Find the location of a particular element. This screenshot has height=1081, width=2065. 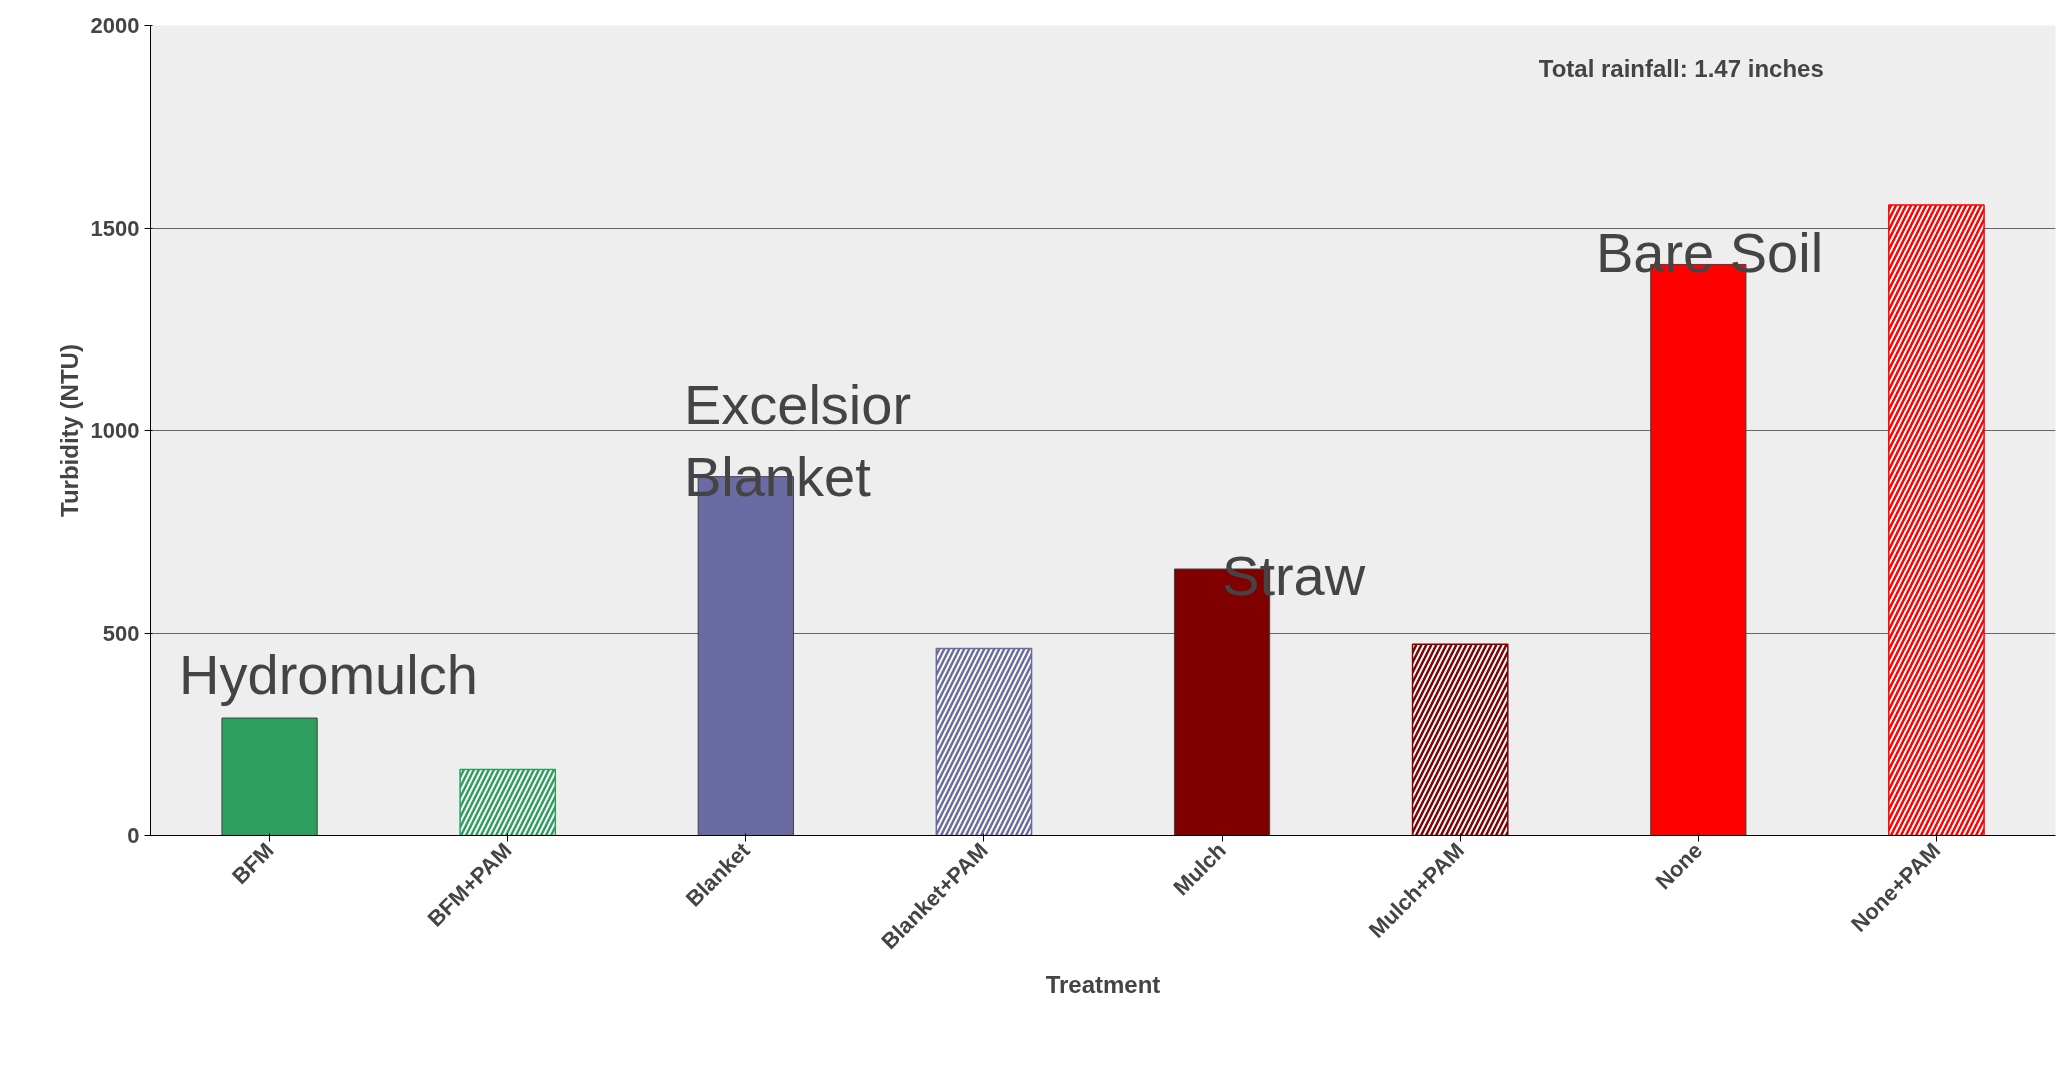

annotation: Total rainfall: 1.47 inches is located at coordinates (1681, 69).